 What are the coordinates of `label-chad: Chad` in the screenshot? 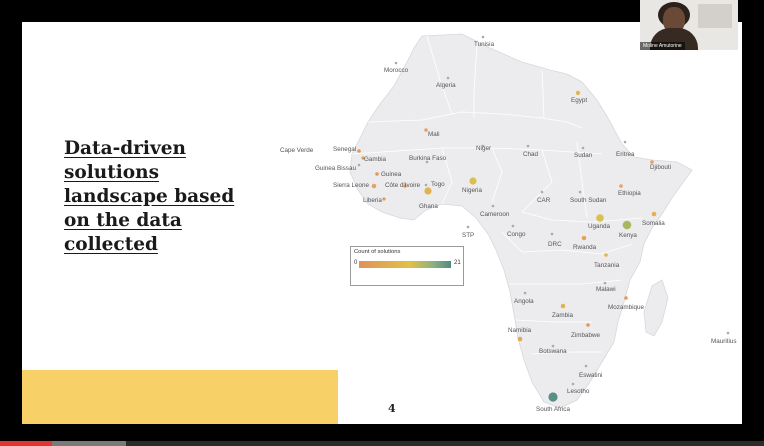 It's located at (531, 154).